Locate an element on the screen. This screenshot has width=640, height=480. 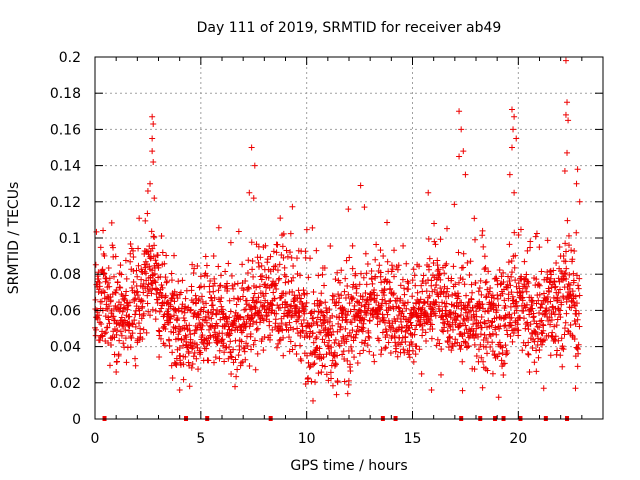
y-tick-label: 0.16 is located at coordinates (65, 130).